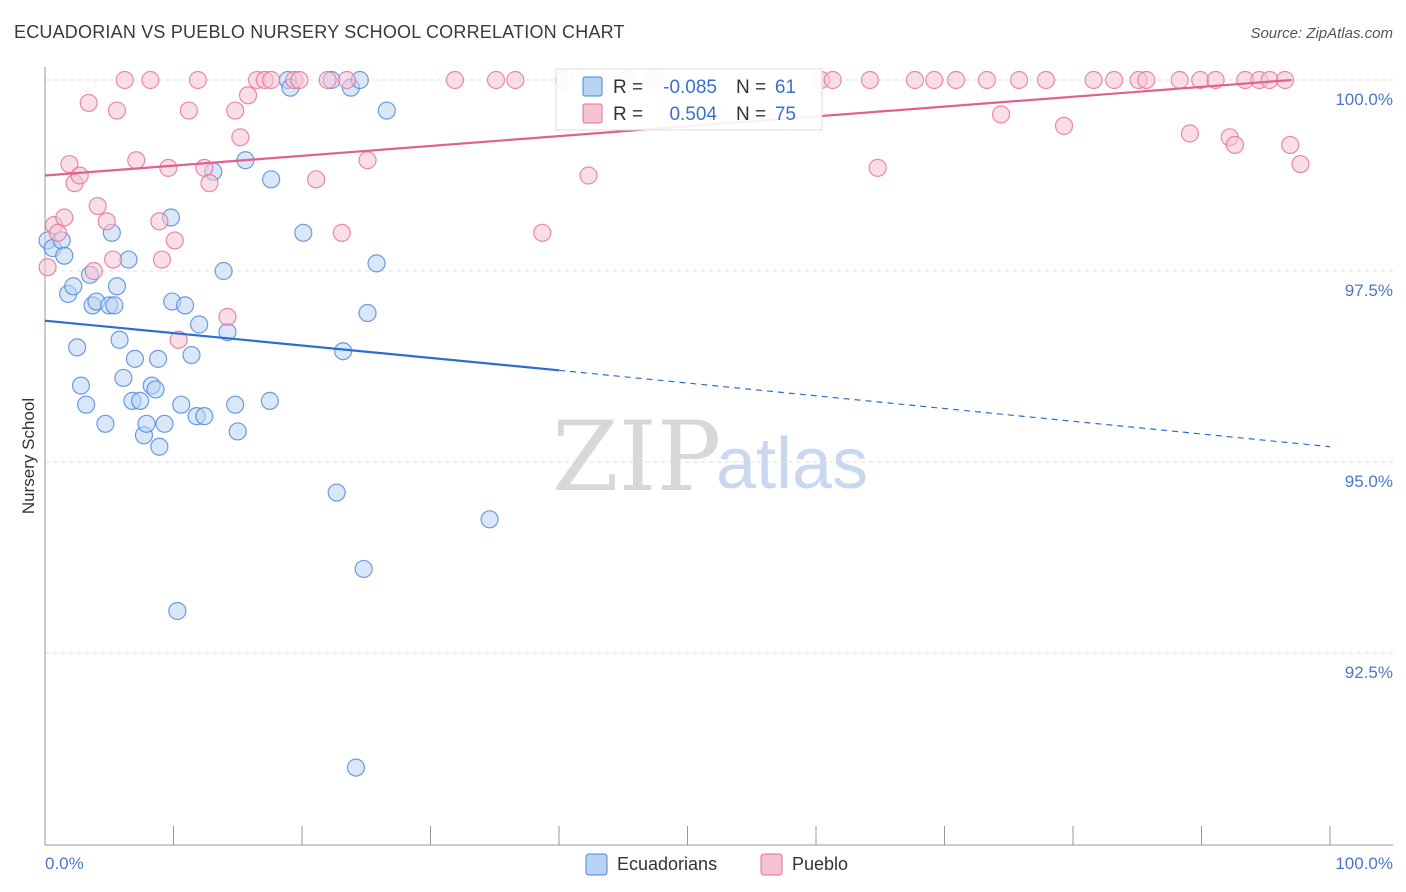 This screenshot has width=1406, height=892. I want to click on series-legend: Ecuadorians Pueblo, so click(716, 864).